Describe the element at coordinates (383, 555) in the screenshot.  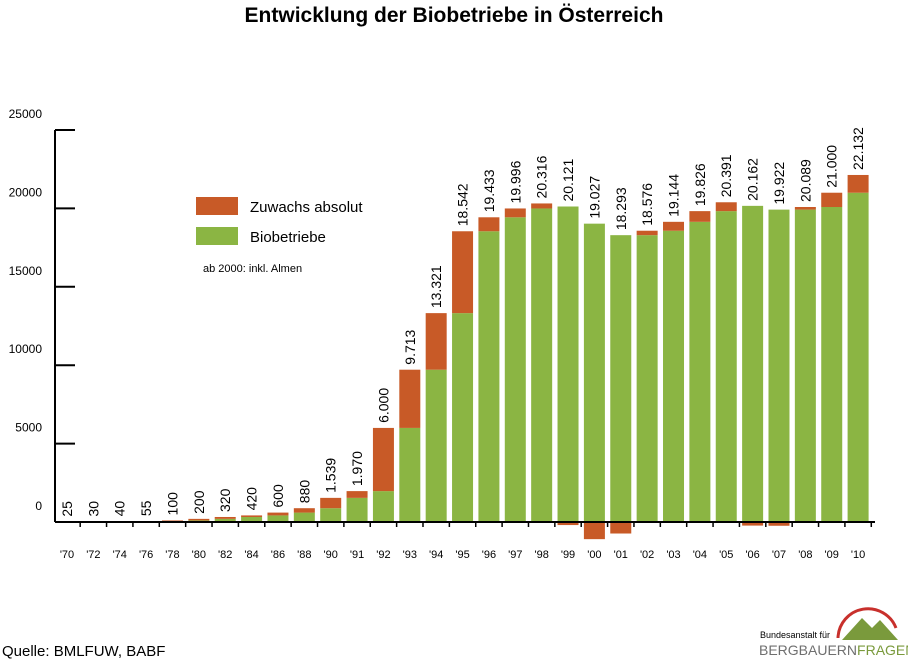
I see `x-tick-label: '92` at that location.